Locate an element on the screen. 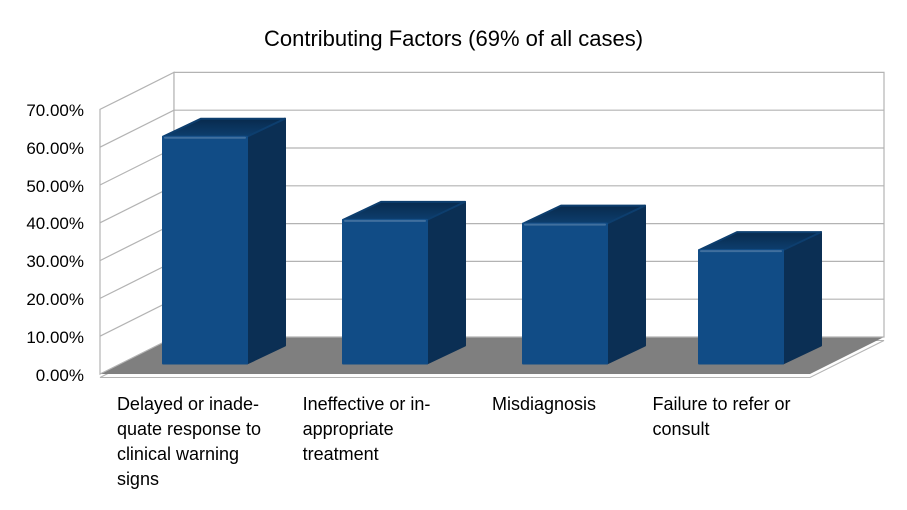 This screenshot has width=907, height=510. y-tick-label: 0.00% is located at coordinates (59, 375).